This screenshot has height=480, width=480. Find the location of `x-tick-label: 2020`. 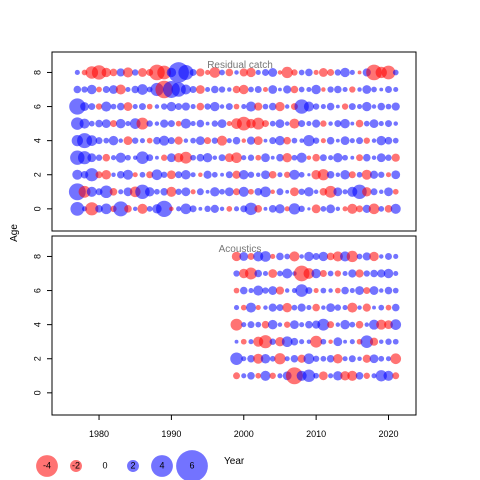

x-tick-label: 2020 is located at coordinates (388, 434).